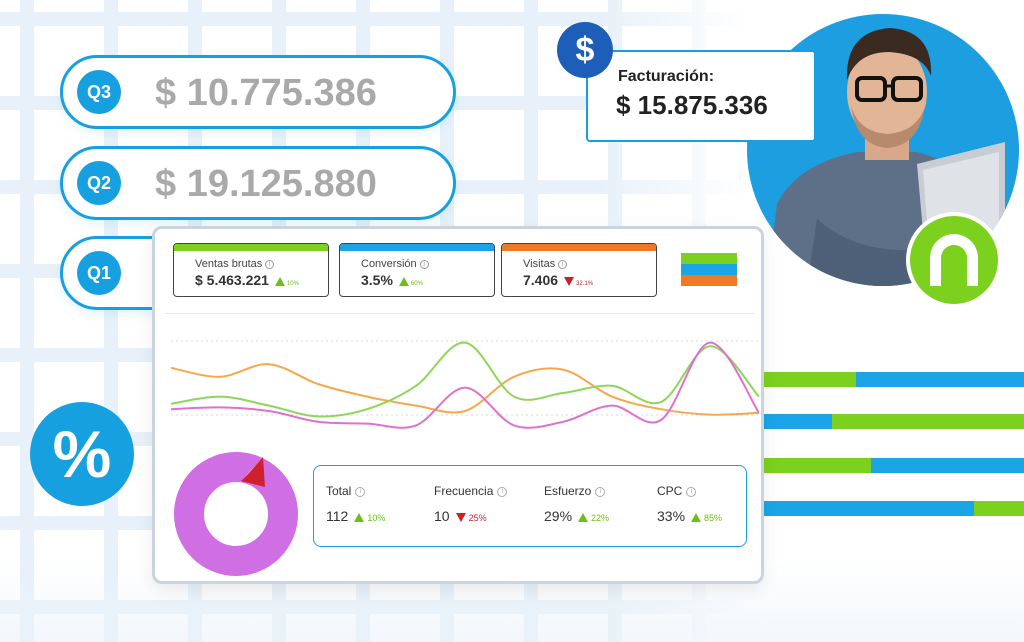  I want to click on kpi-value-text: $ 5.463.221, so click(232, 280).